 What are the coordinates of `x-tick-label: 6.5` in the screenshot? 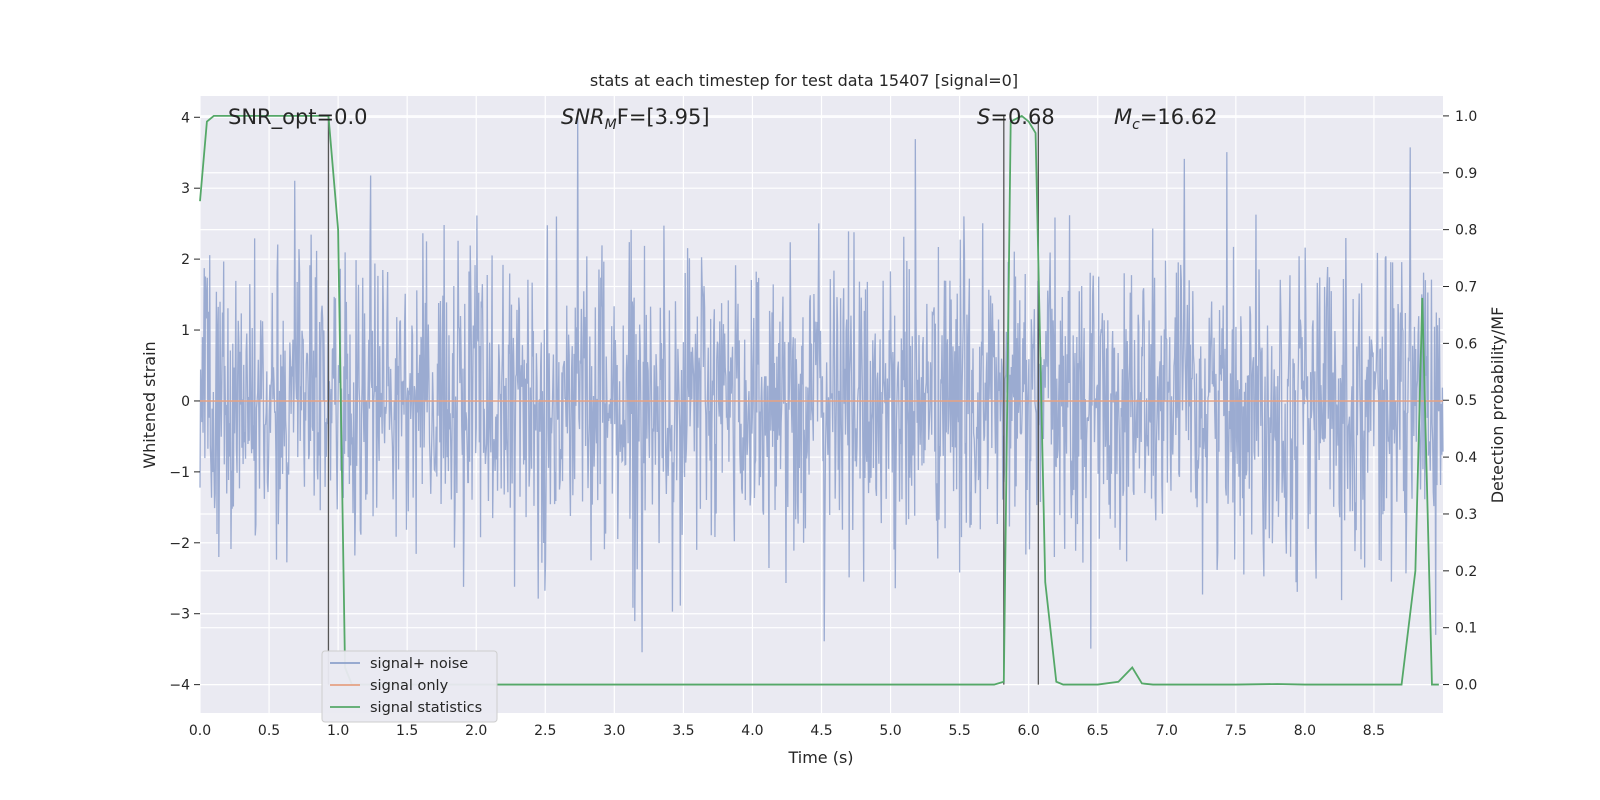 It's located at (1098, 731).